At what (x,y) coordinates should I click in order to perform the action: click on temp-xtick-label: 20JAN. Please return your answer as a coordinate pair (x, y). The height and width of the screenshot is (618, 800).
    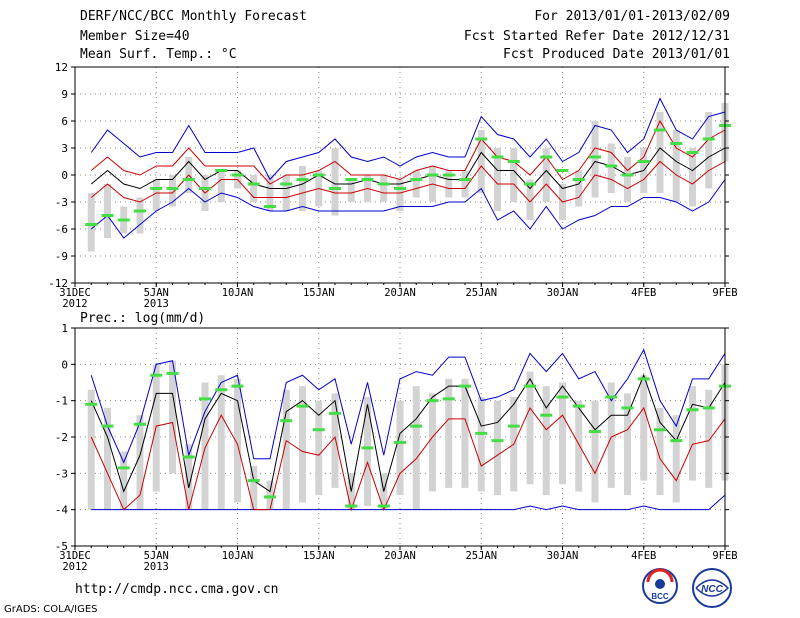
    Looking at the image, I should click on (400, 293).